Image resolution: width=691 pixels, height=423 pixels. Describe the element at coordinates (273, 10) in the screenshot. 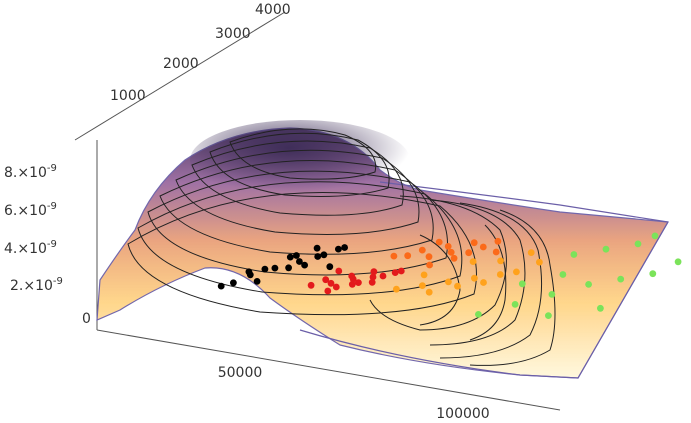

I see `y-tick-label-3: 4000` at that location.